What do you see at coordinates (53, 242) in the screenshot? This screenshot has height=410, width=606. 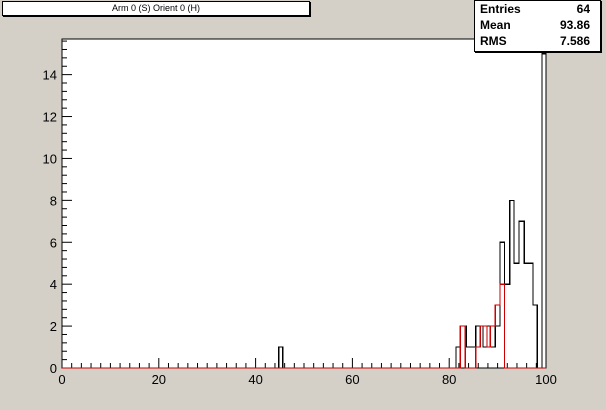 I see `y-tick-label: 6` at bounding box center [53, 242].